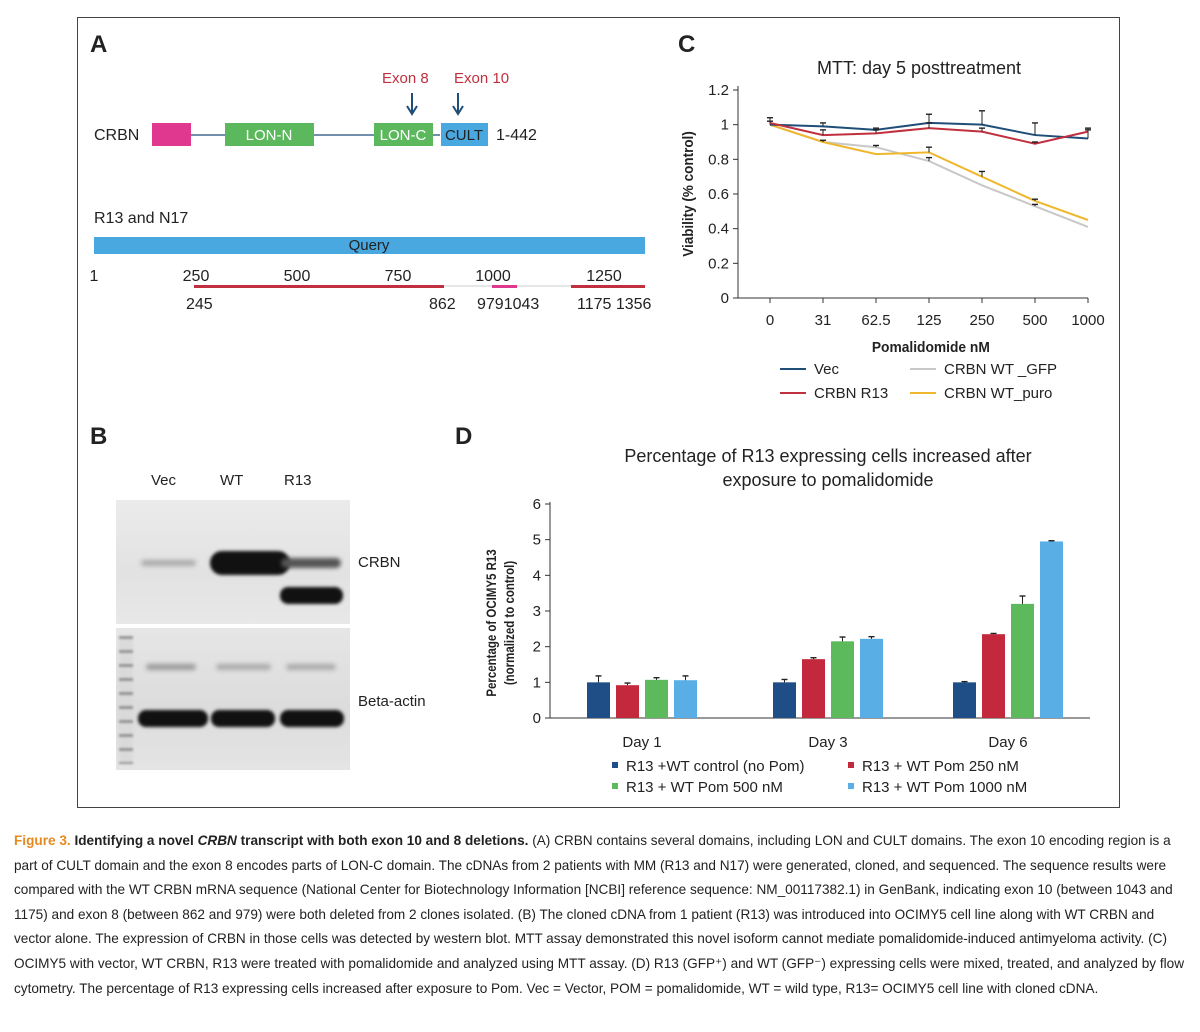 This screenshot has height=1032, width=1200. What do you see at coordinates (504, 286) in the screenshot?
I see `segment-magenta` at bounding box center [504, 286].